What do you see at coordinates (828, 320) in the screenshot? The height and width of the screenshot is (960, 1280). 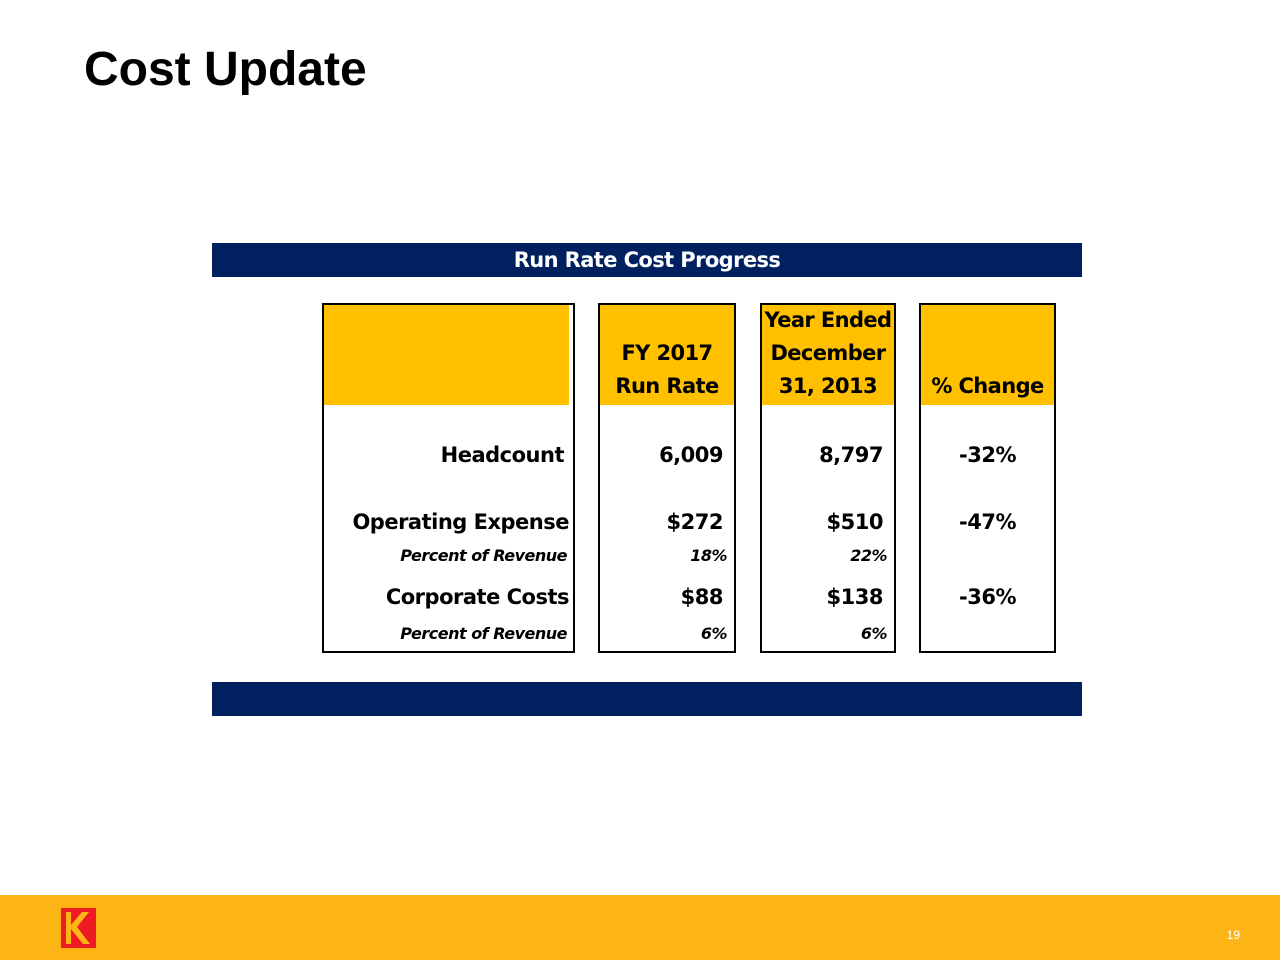 I see `fy2013-header-line-1: Year Ended` at bounding box center [828, 320].